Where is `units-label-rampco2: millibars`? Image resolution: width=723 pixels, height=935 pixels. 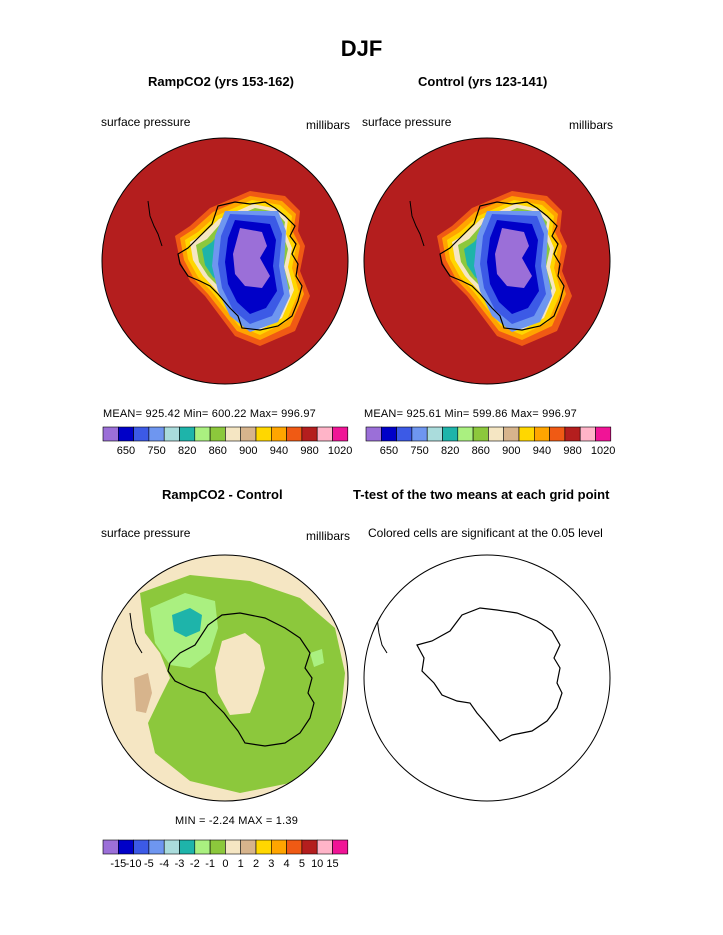 units-label-rampco2: millibars is located at coordinates (328, 125).